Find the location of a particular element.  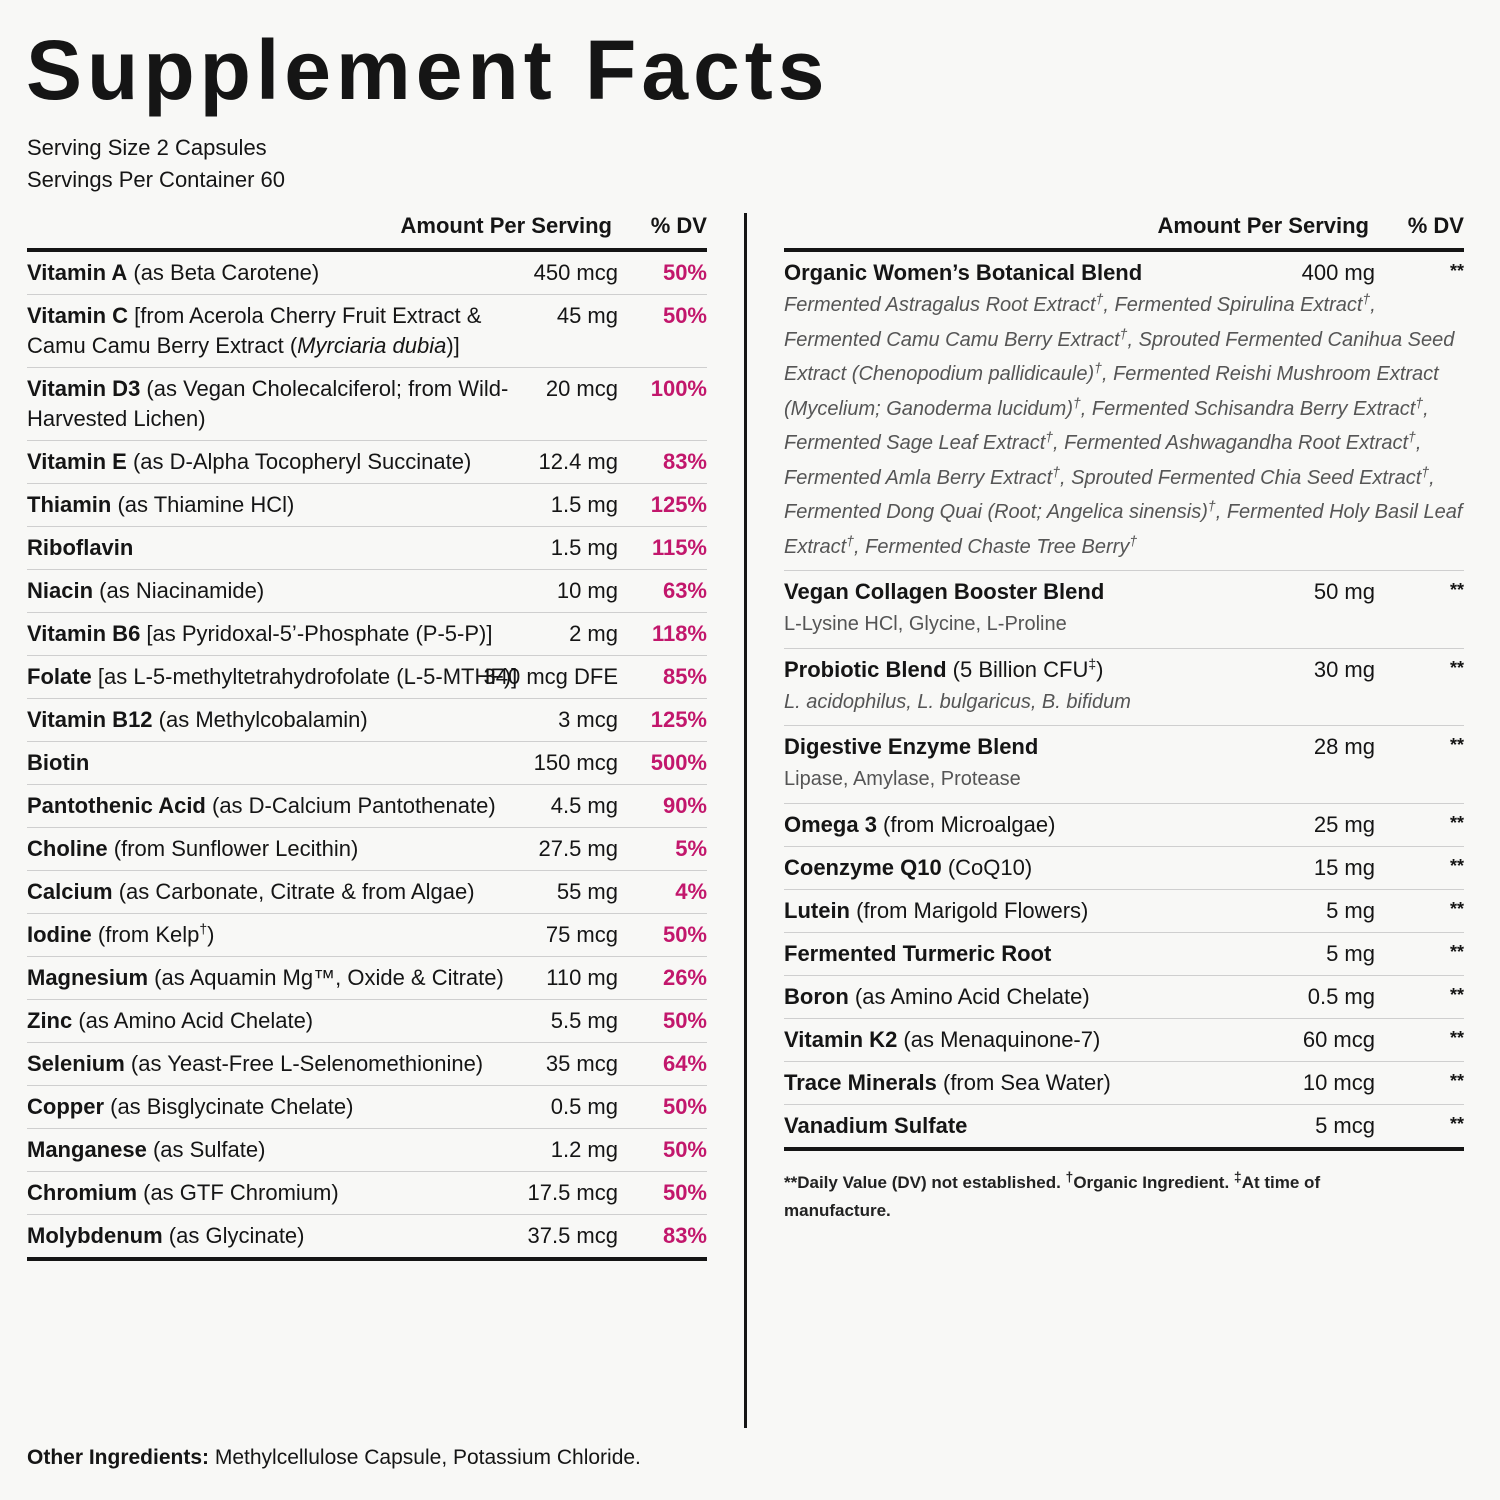

nutrient-name-cell: Chromium (as GTF Chromium) is located at coordinates (279, 1193).